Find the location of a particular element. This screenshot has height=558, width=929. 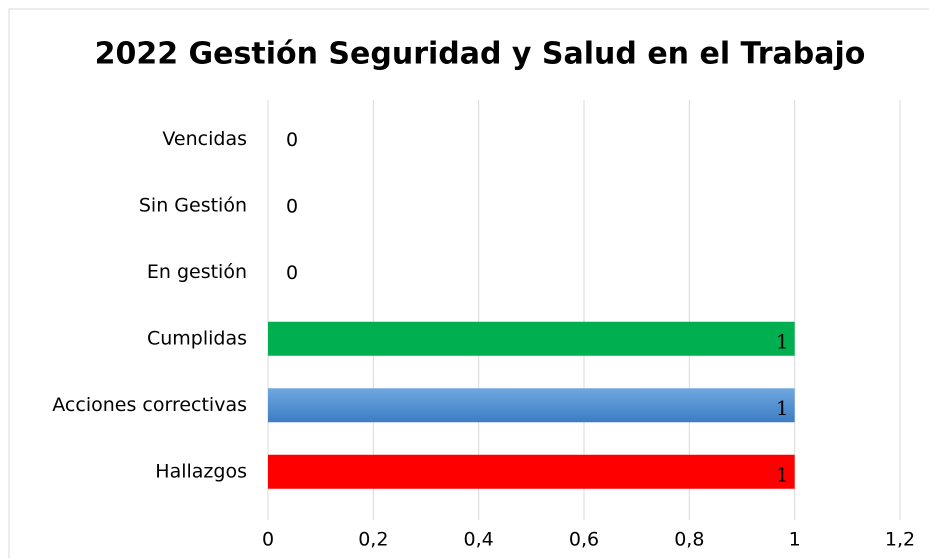

y-tick-label: Hallazgos is located at coordinates (201, 471).